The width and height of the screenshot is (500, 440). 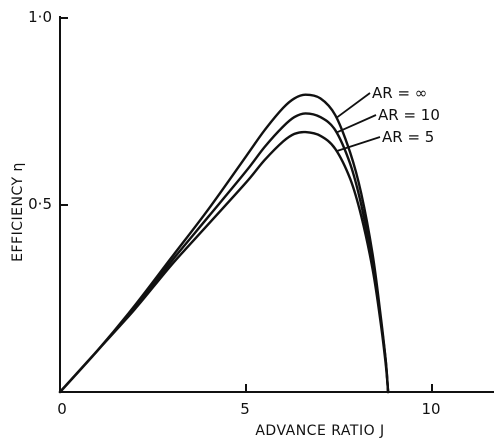 I want to click on series-label-ar-5: AR = 5, so click(x=408, y=137).